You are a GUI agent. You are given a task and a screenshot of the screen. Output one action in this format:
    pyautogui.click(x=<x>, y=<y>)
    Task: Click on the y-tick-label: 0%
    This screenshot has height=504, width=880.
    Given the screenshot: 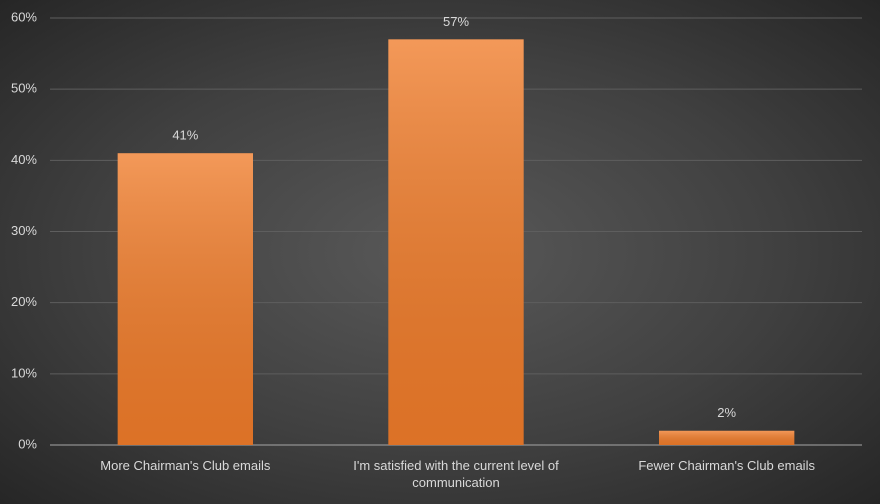 What is the action you would take?
    pyautogui.click(x=27, y=443)
    